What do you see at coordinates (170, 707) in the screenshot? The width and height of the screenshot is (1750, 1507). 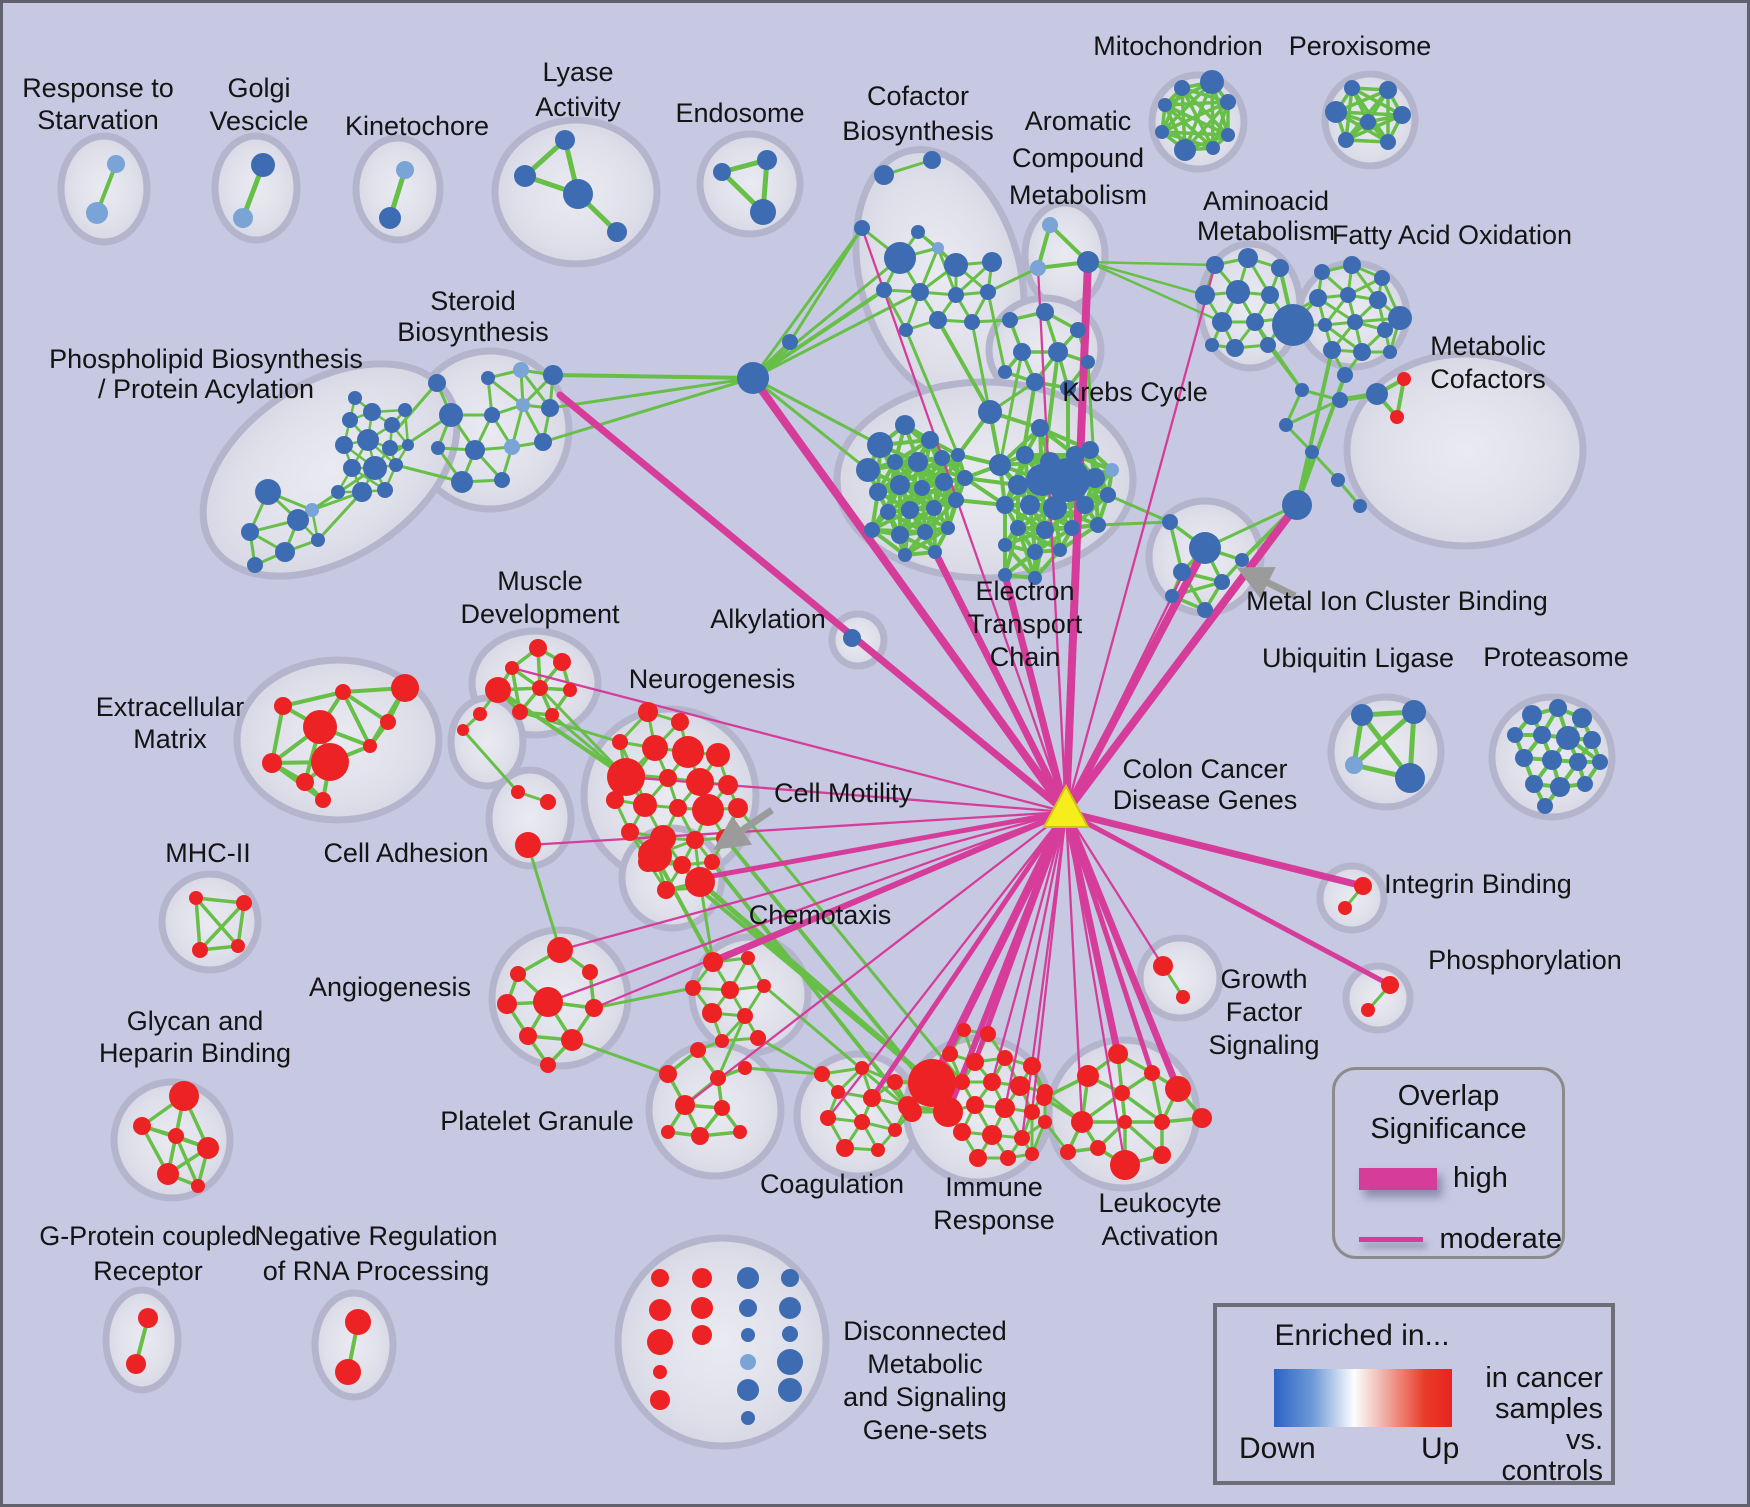 I see `cluster-label-extracellular-matrix: Extracellular` at bounding box center [170, 707].